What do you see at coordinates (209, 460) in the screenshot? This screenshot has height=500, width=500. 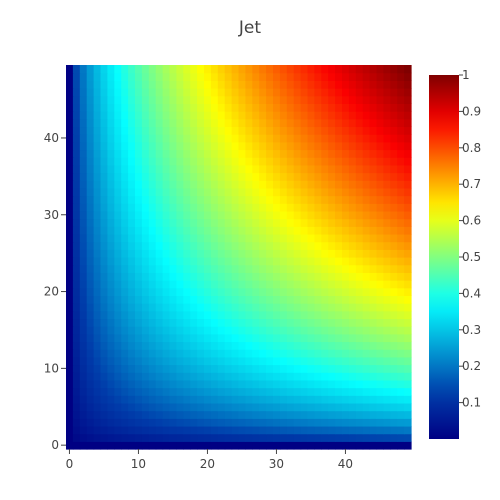 I see `x-axis: 0 10 20 30 40` at bounding box center [209, 460].